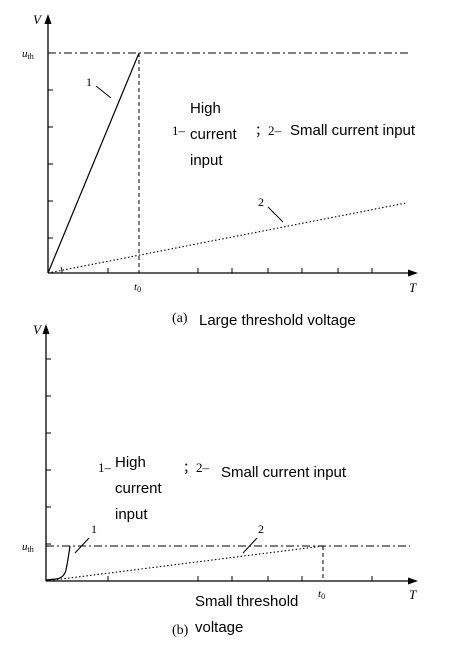 Image resolution: width=475 pixels, height=645 pixels. What do you see at coordinates (240, 578) in the screenshot?
I see `panel-b-x-ticks` at bounding box center [240, 578].